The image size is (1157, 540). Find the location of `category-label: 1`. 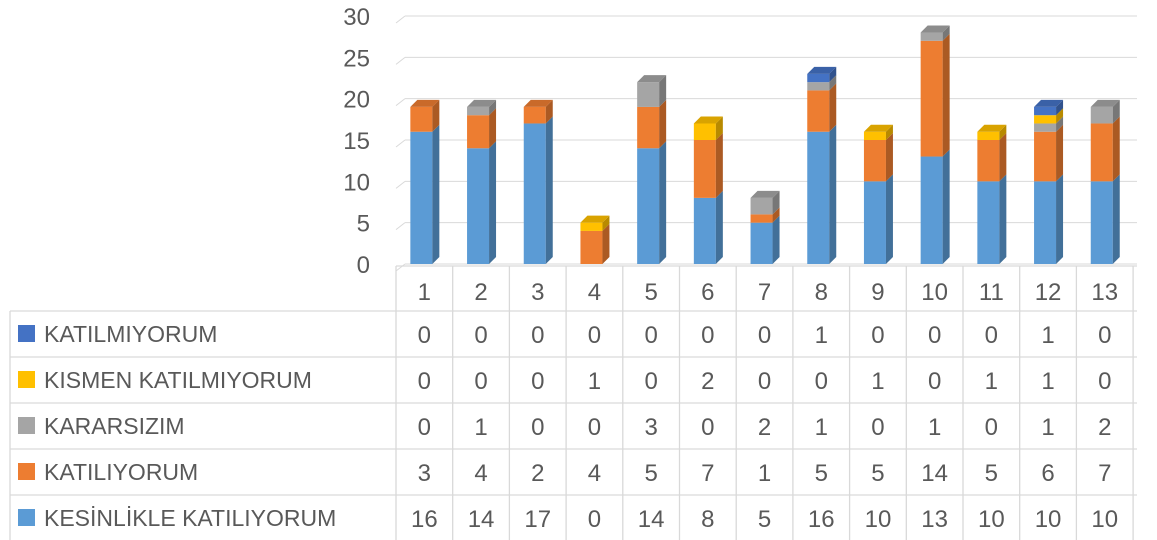

category-label: 1 is located at coordinates (424, 292).